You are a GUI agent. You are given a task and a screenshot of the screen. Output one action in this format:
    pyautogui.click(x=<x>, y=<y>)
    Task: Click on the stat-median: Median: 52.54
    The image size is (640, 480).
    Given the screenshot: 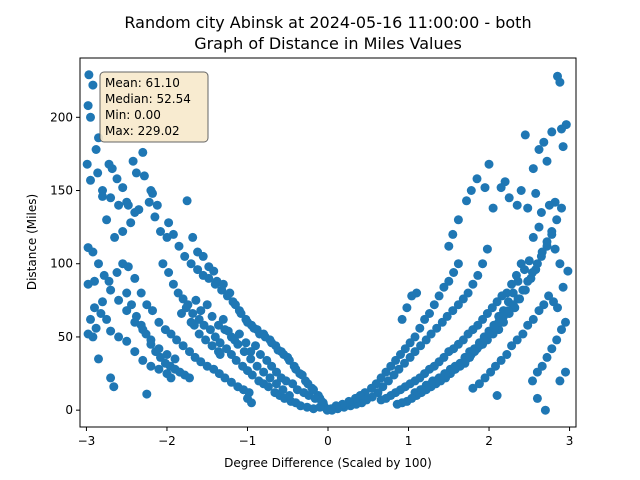 What is the action you would take?
    pyautogui.click(x=148, y=99)
    